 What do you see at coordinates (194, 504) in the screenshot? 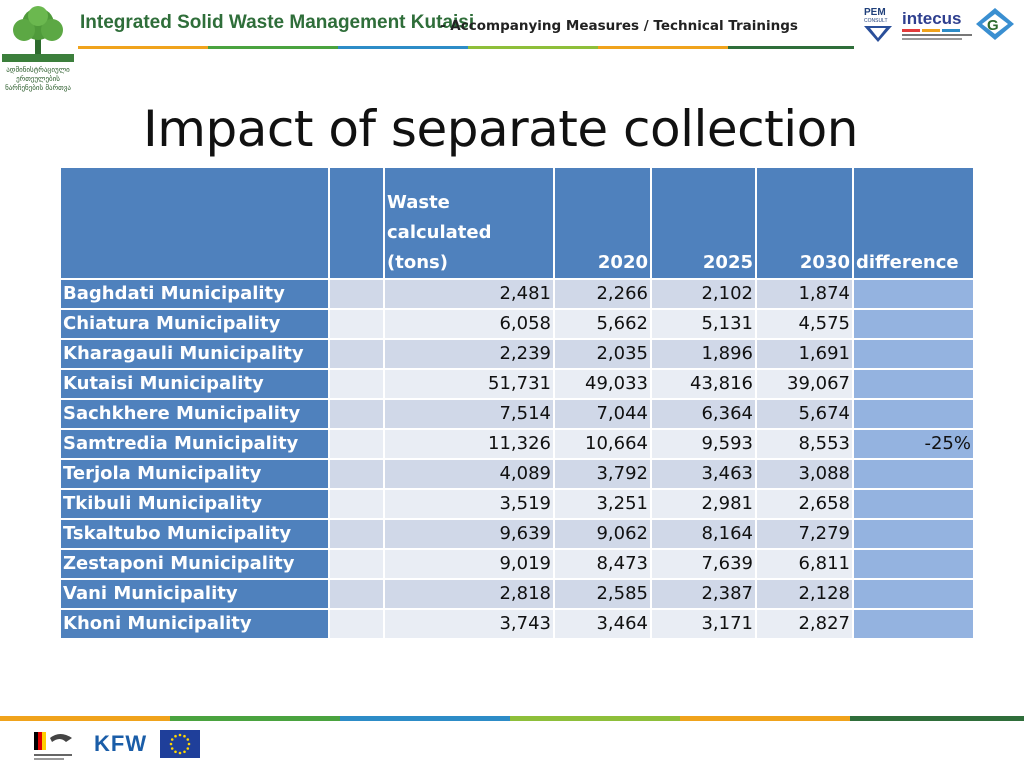
I see `cell-name: Tkibuli Municipality` at bounding box center [194, 504].